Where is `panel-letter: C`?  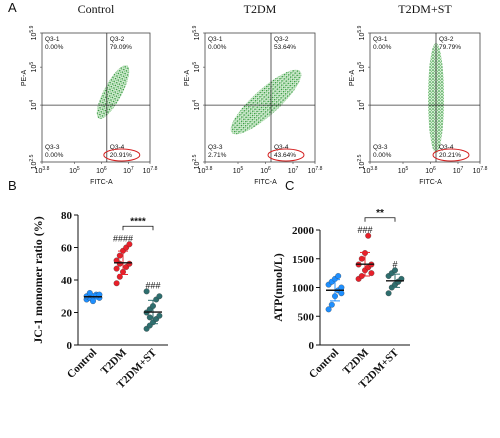 panel-letter: C is located at coordinates (289, 185).